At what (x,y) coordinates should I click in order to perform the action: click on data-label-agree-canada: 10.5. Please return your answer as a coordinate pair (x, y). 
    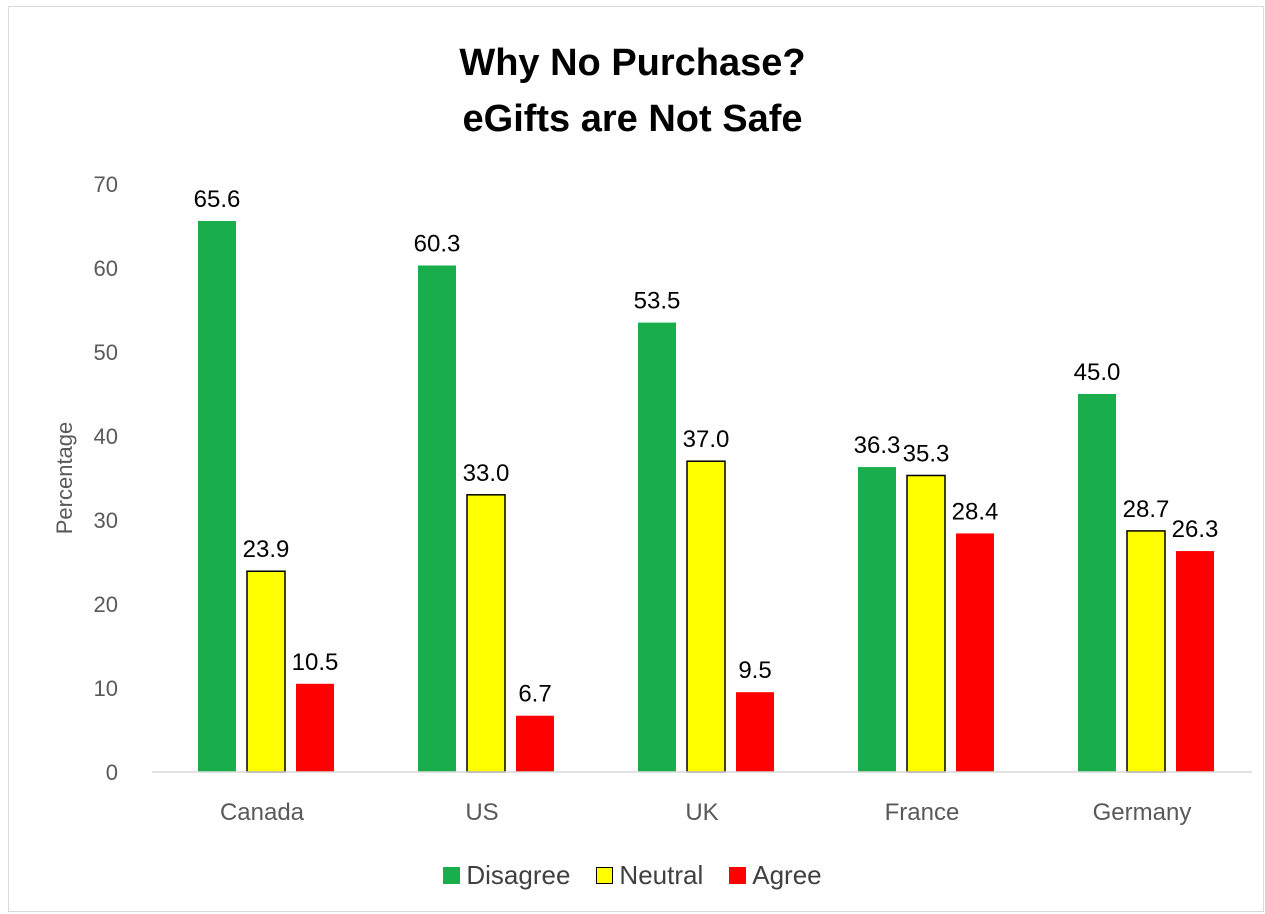
    Looking at the image, I should click on (315, 662).